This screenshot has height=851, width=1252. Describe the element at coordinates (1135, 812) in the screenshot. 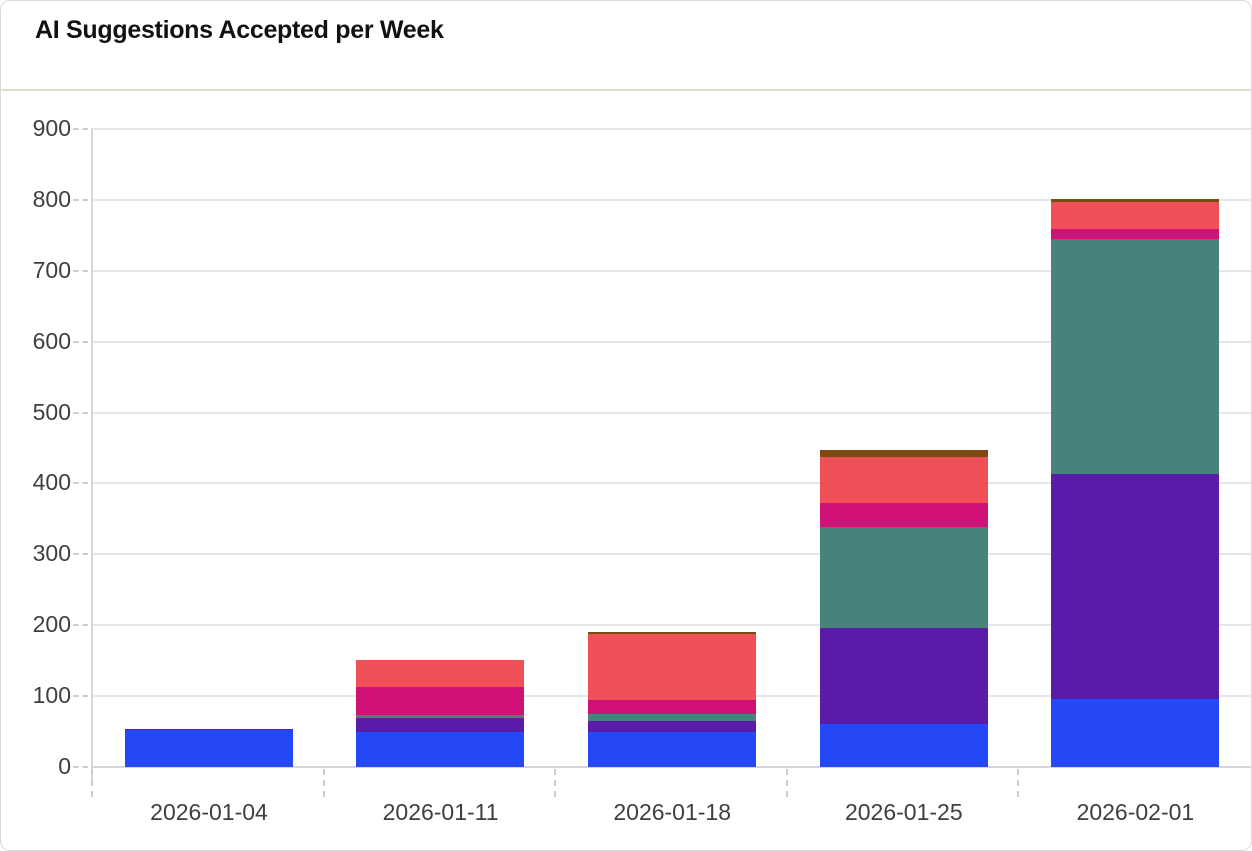

I see `x-tick-label: 2026-02-01` at that location.